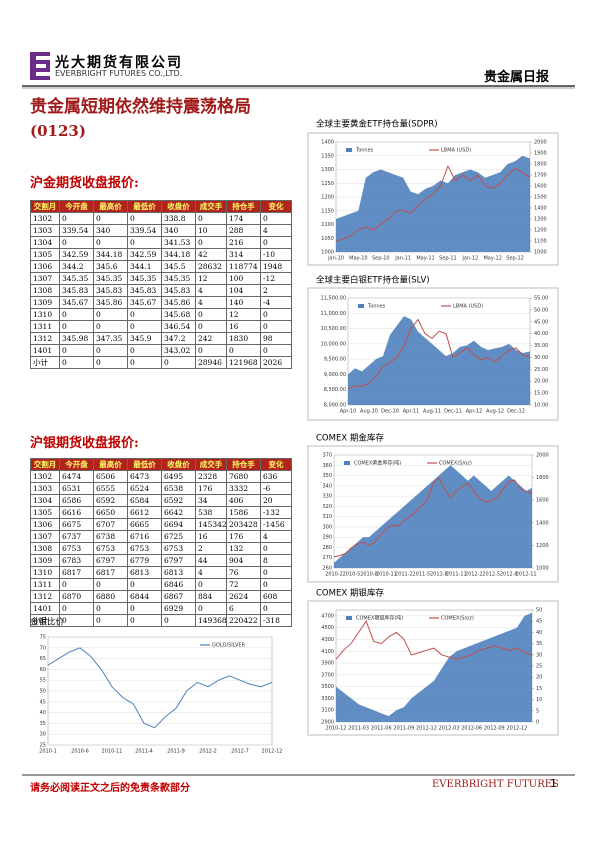 The height and width of the screenshot is (842, 595). Describe the element at coordinates (276, 338) in the screenshot. I see `table-cell: 98` at that location.